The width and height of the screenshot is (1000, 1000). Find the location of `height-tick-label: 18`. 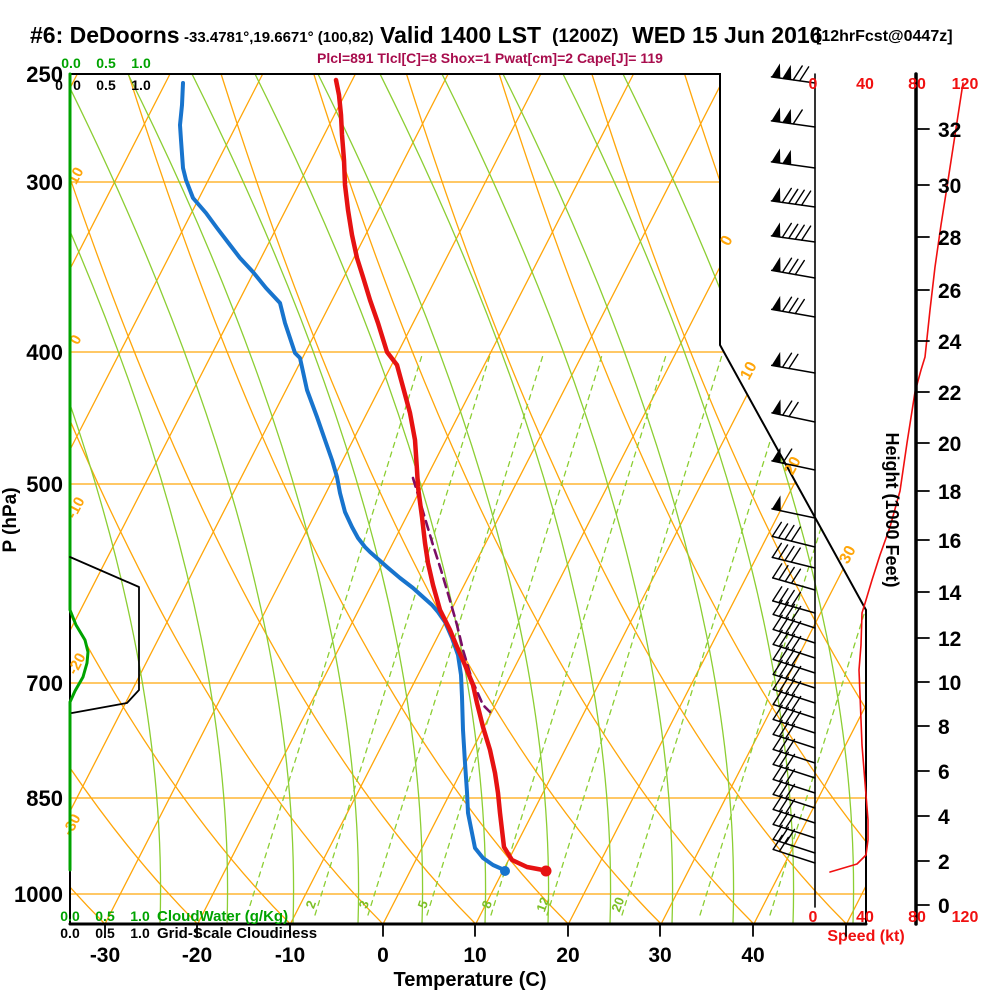

height-tick-label: 18 is located at coordinates (950, 492).